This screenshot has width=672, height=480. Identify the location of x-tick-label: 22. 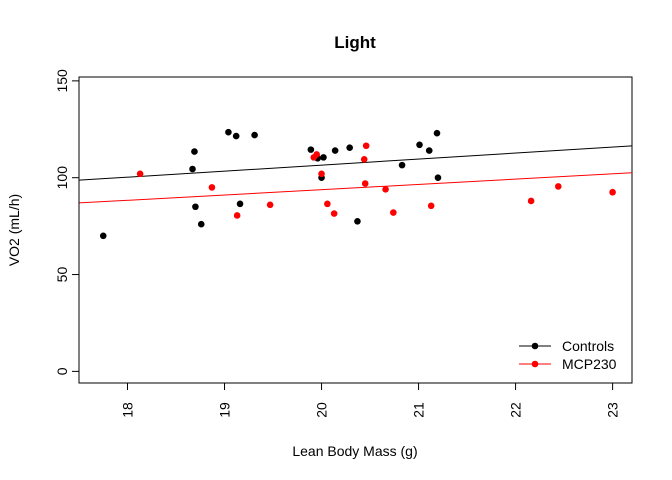
(516, 410).